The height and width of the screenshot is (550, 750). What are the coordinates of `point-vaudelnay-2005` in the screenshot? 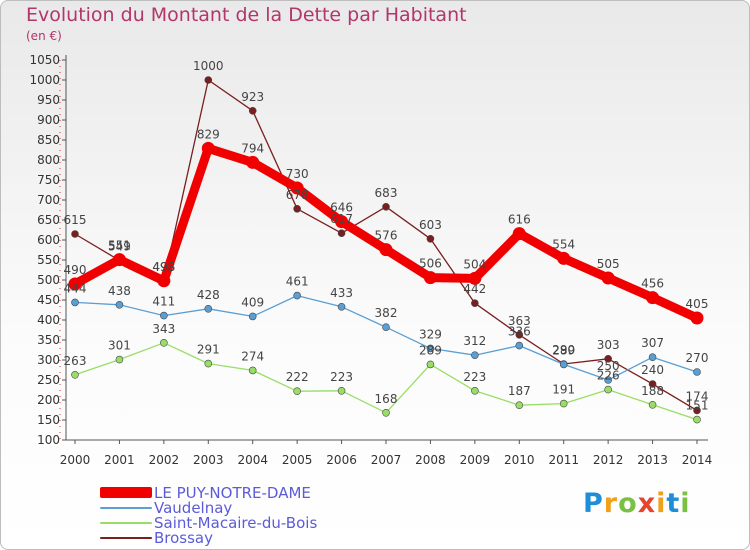 It's located at (297, 295).